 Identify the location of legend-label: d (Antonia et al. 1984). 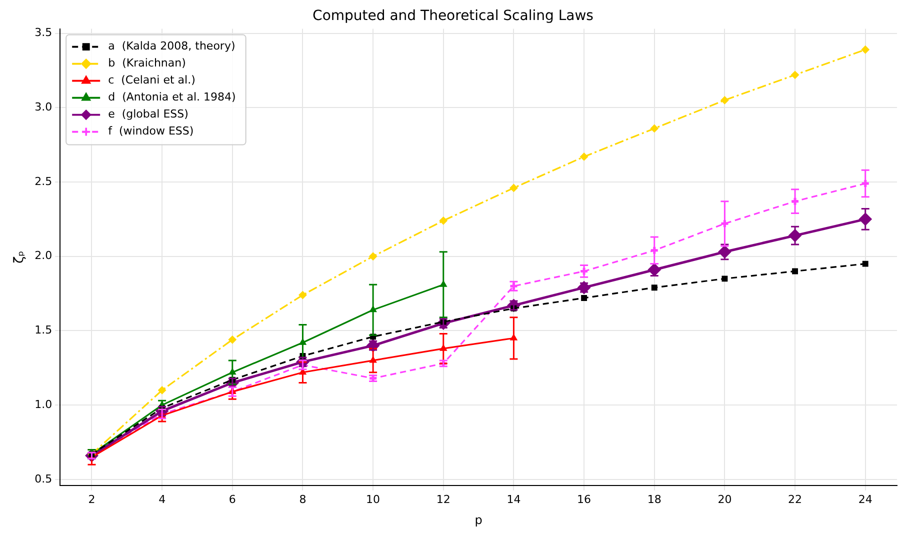
(172, 97).